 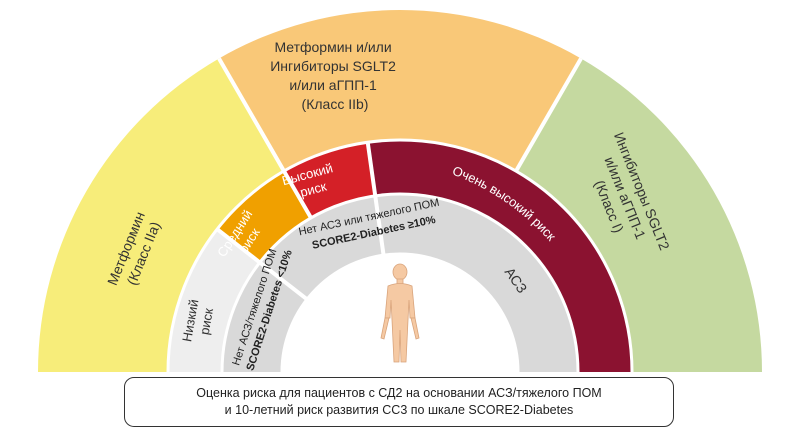 I want to click on human-figure-icon, so click(x=400, y=313).